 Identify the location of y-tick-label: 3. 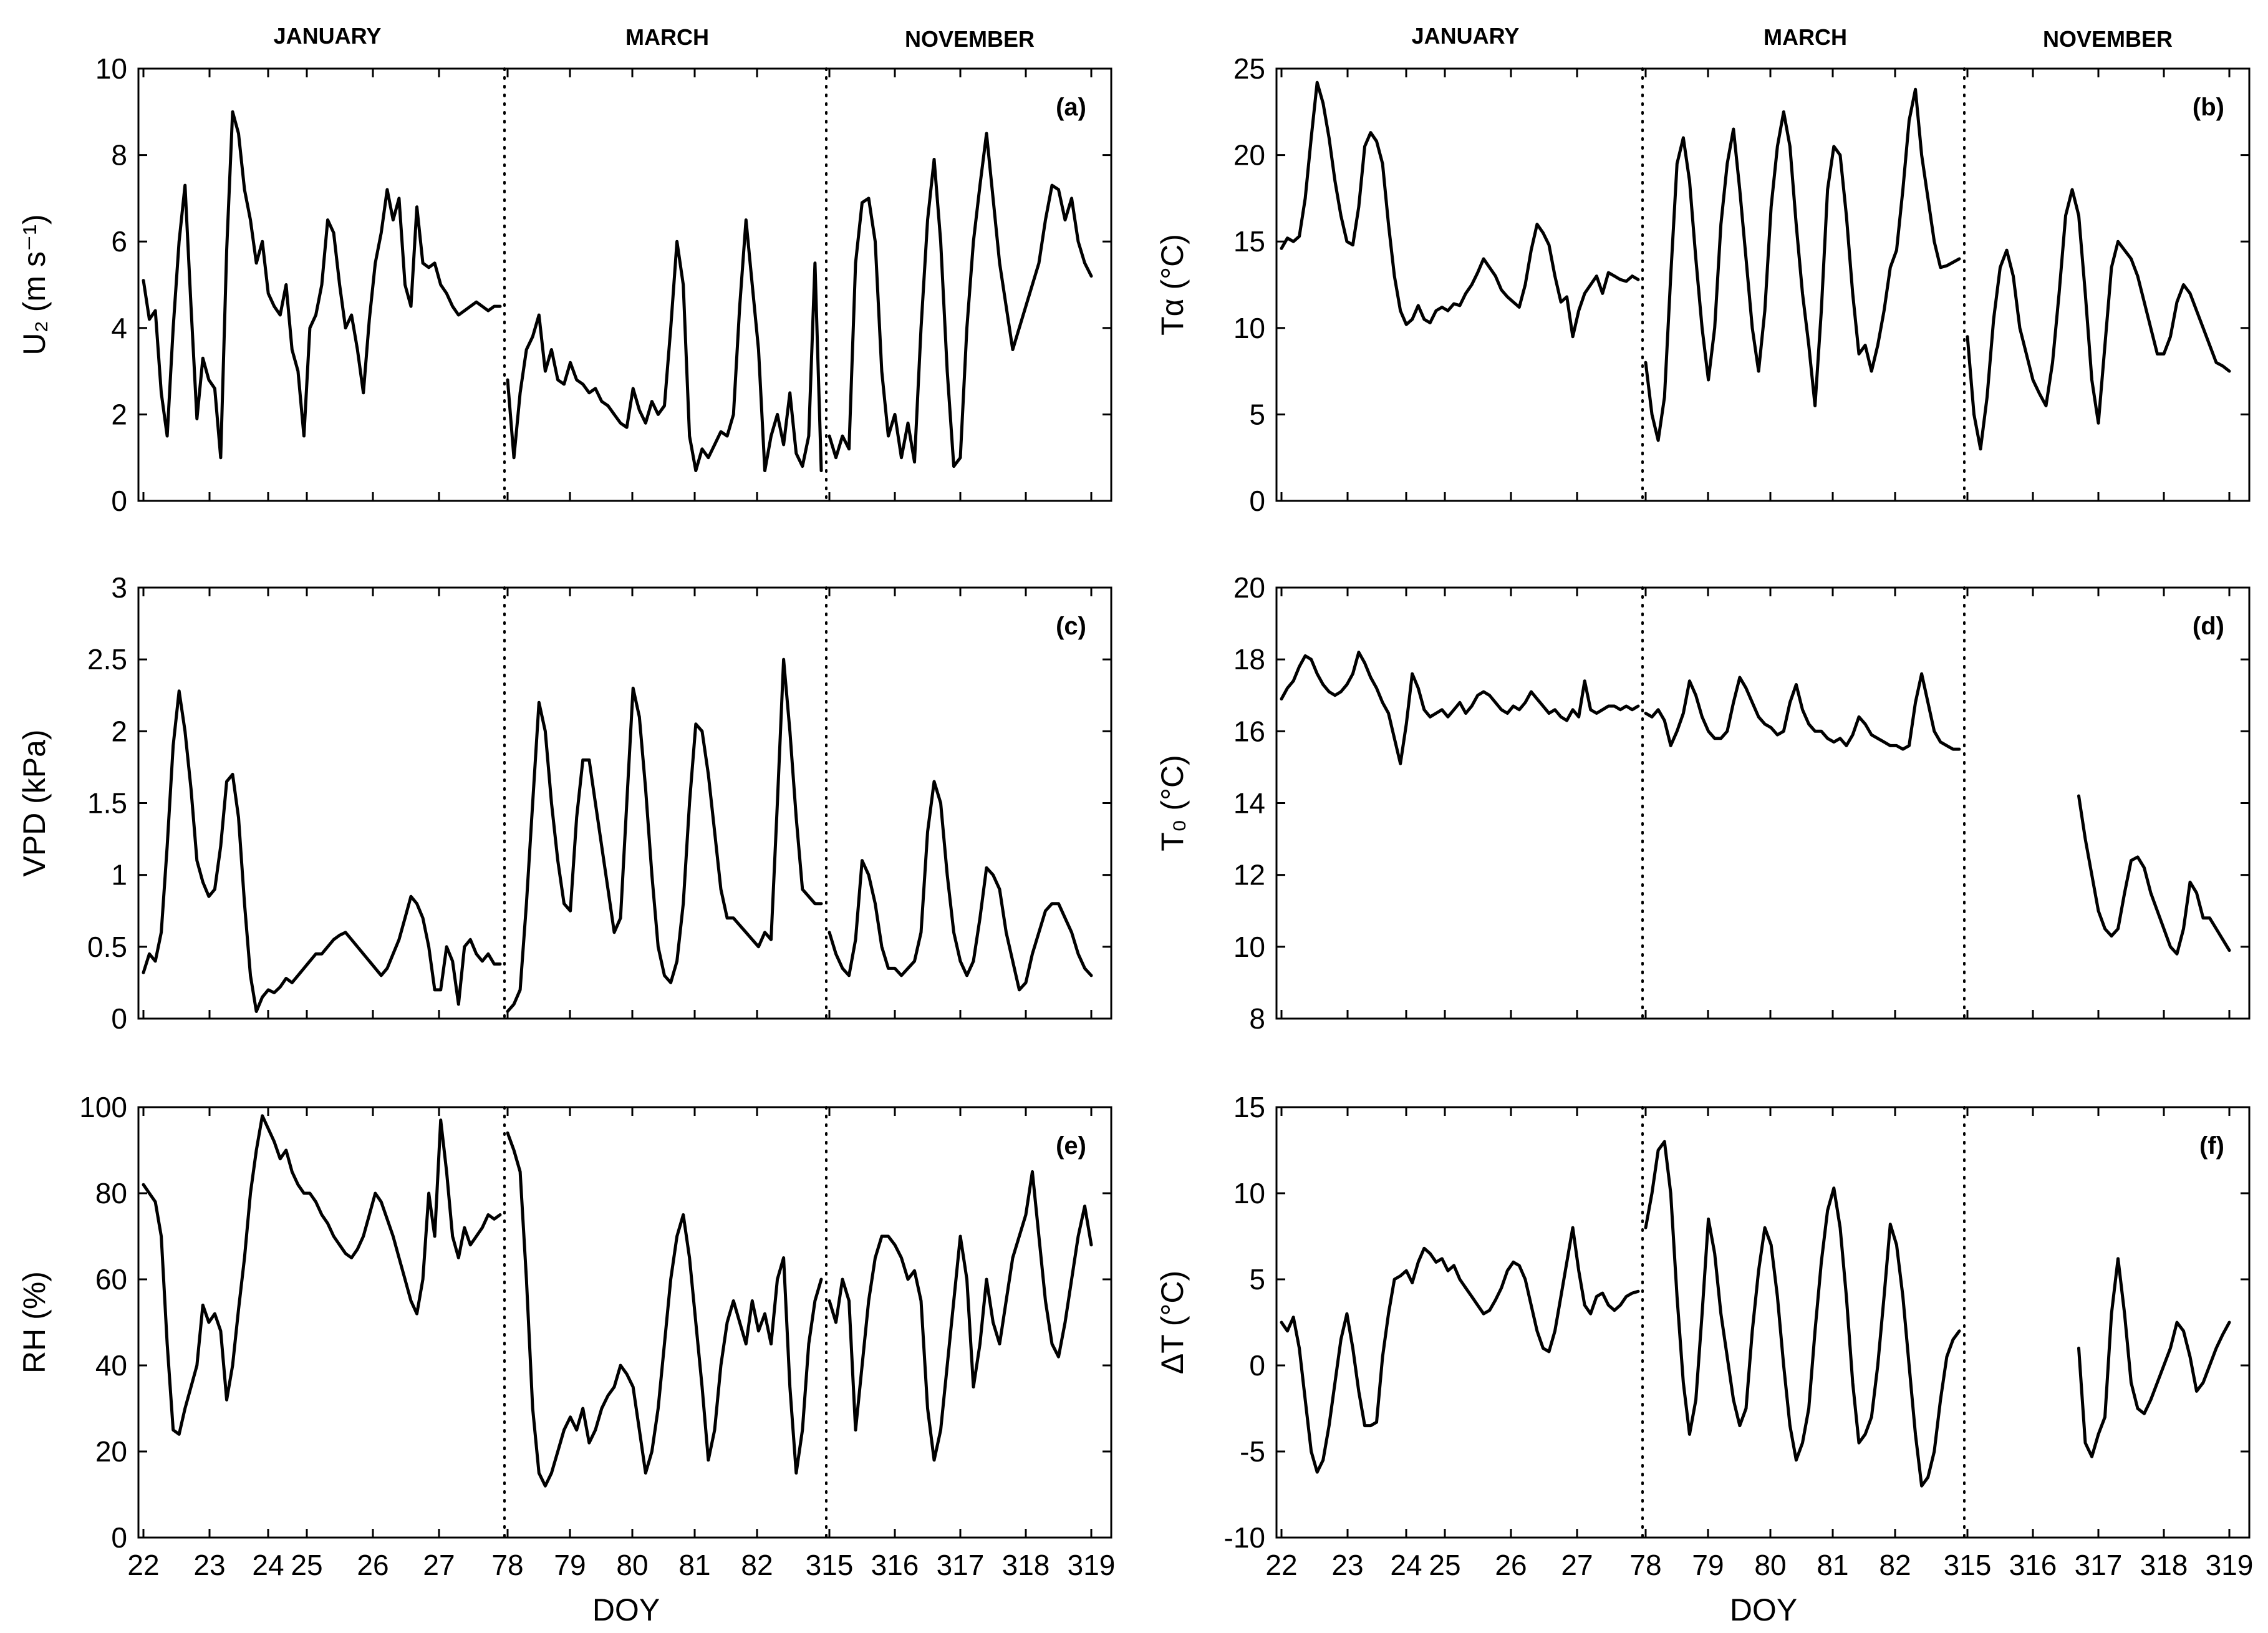
(119, 587).